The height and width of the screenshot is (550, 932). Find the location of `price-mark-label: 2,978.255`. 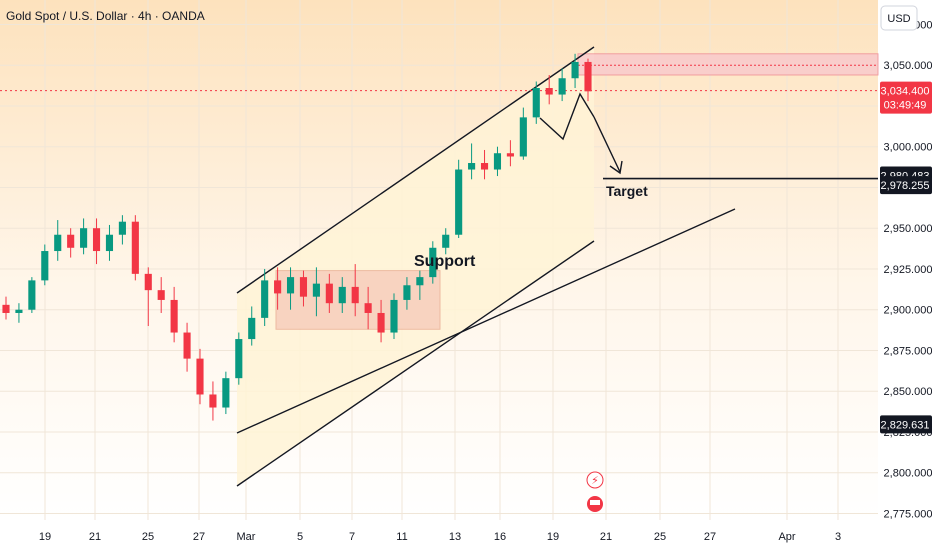

price-mark-label: 2,978.255 is located at coordinates (905, 186).